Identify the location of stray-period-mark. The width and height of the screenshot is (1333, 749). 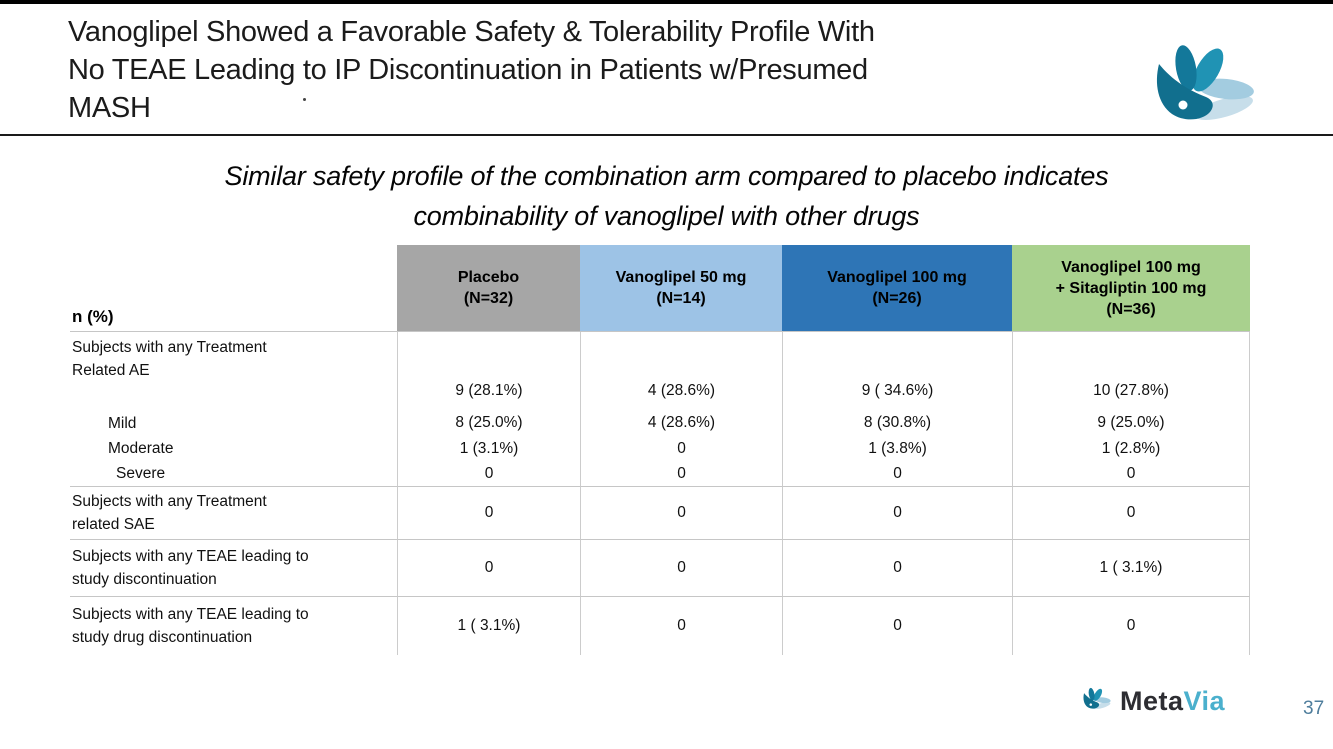
(304, 99).